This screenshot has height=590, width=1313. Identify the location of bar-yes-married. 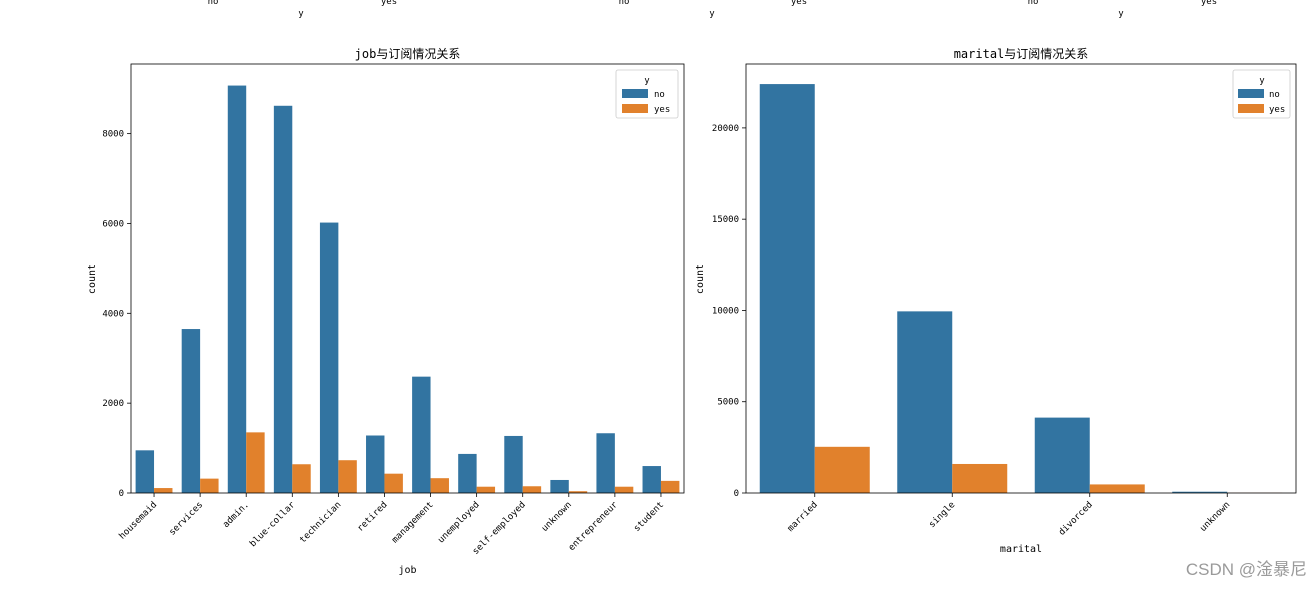
(842, 470).